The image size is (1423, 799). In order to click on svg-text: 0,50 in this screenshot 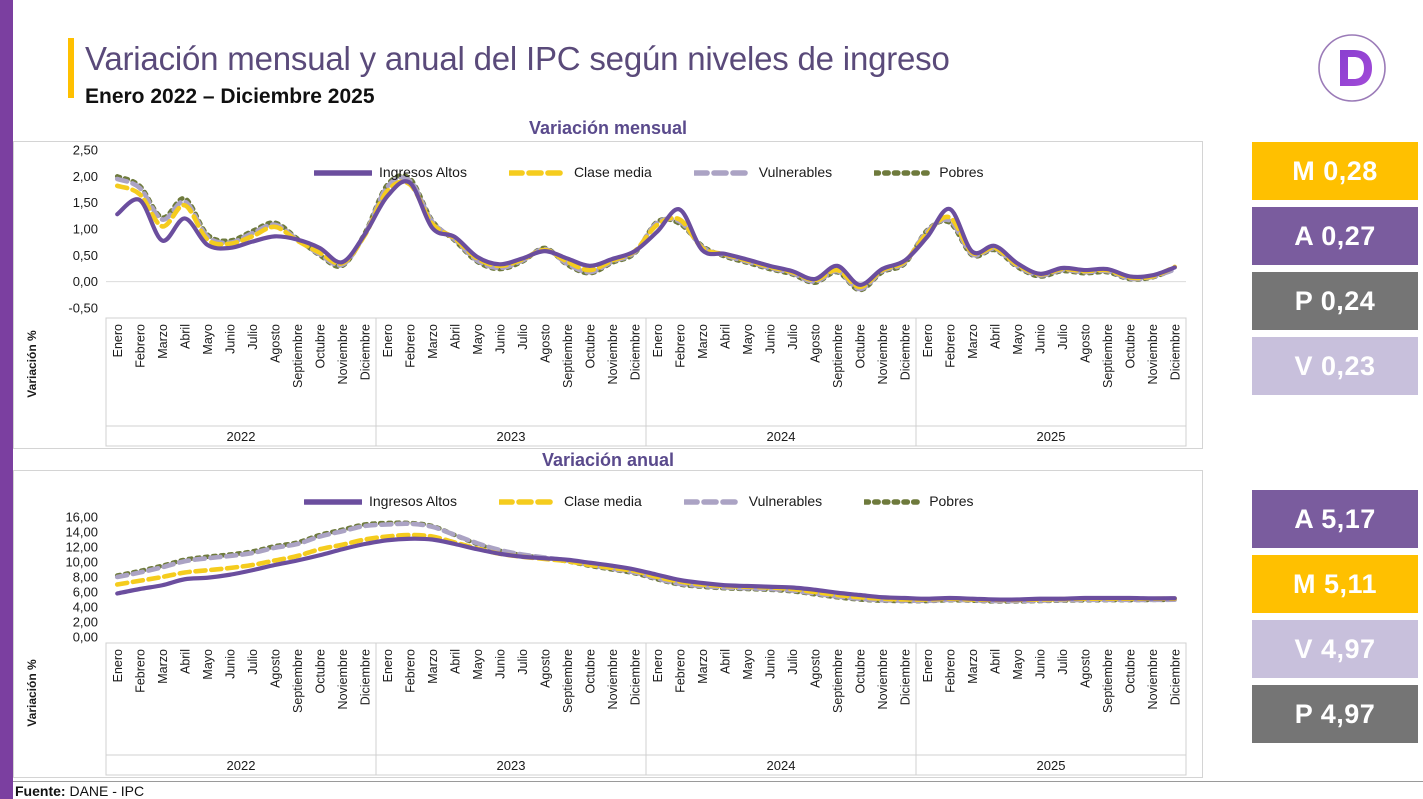, I will do `click(85, 255)`.